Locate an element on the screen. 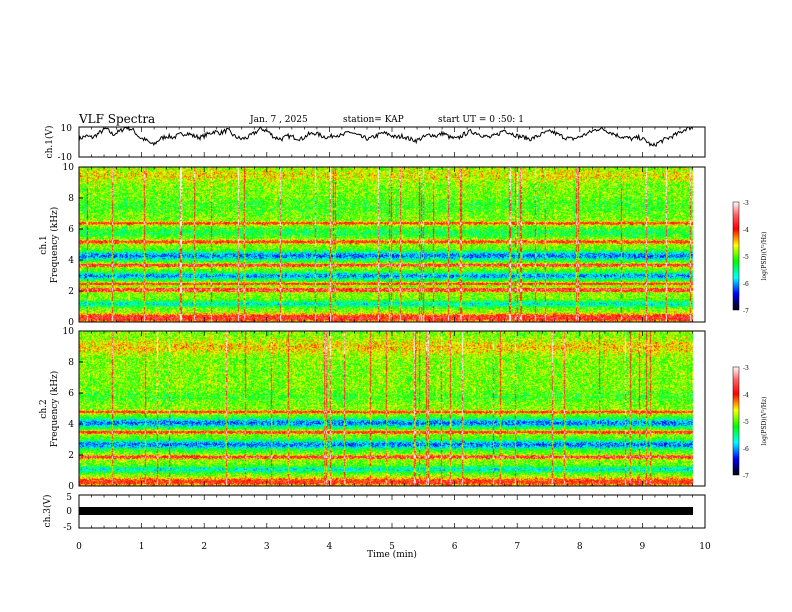 This screenshot has height=612, width=792. cb2-tick-3: -3 is located at coordinates (746, 368).